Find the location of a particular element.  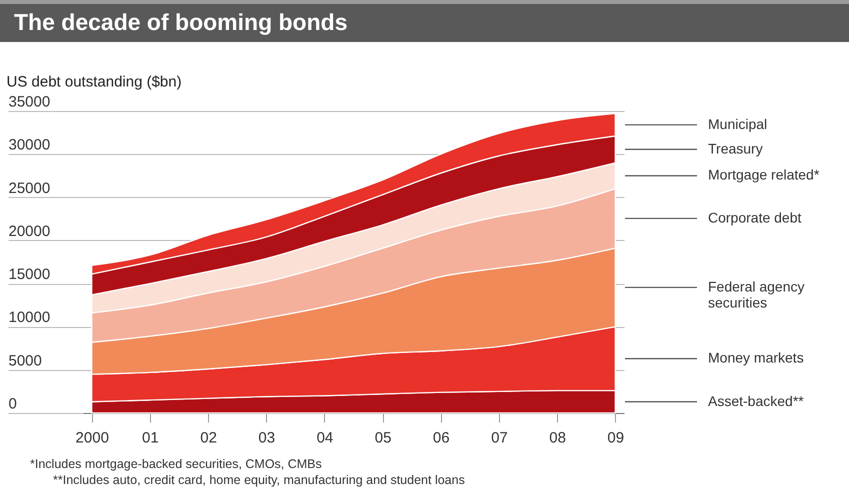

text: Treasury is located at coordinates (735, 148).